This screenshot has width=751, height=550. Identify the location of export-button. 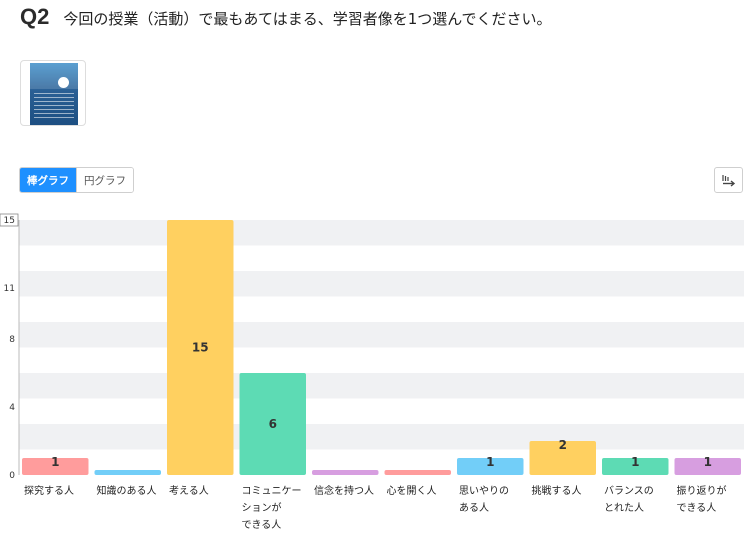
(728, 180).